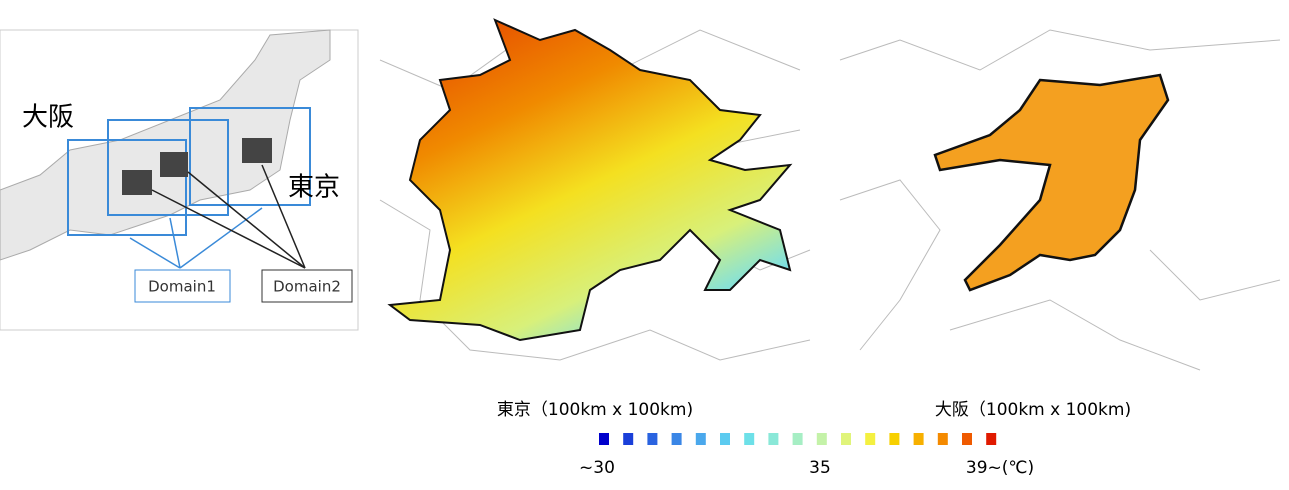 The height and width of the screenshot is (490, 1289). Describe the element at coordinates (182, 287) in the screenshot. I see `domain1-label: Domain1` at that location.